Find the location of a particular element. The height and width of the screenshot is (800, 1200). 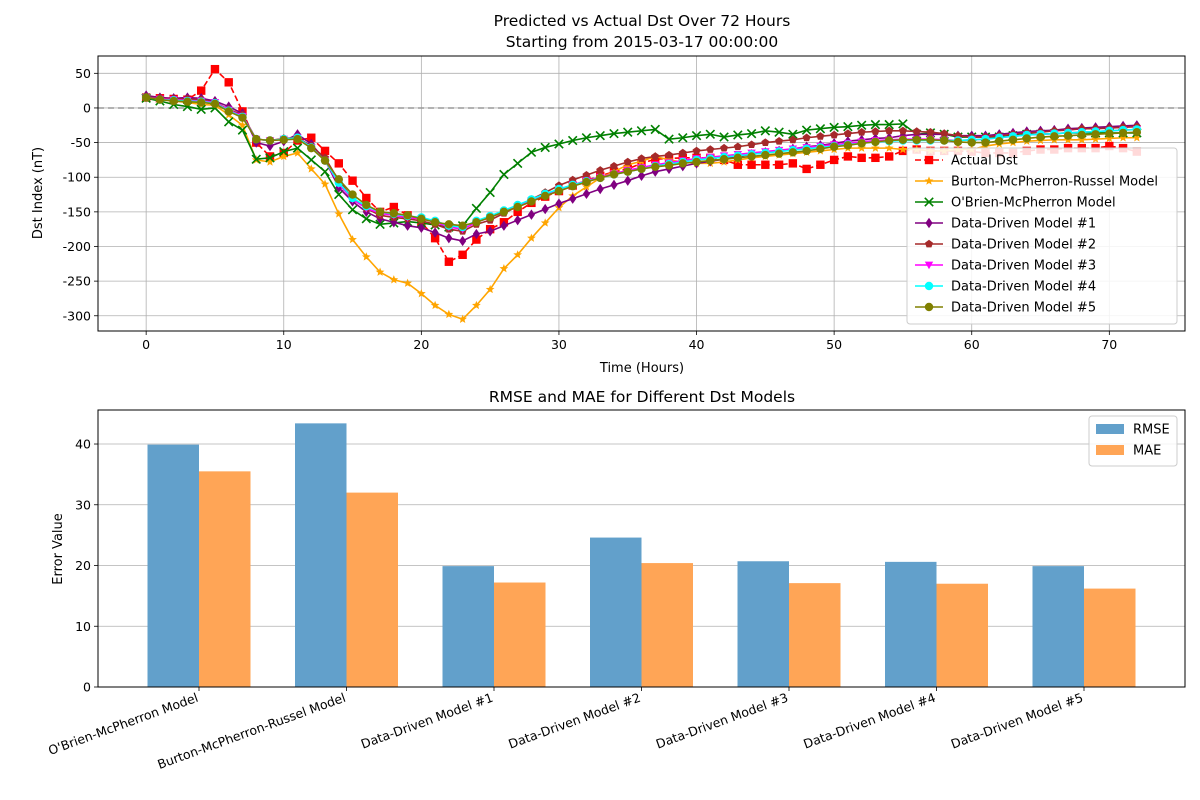

legend-label: Data-Driven Model #1 is located at coordinates (1023, 224).